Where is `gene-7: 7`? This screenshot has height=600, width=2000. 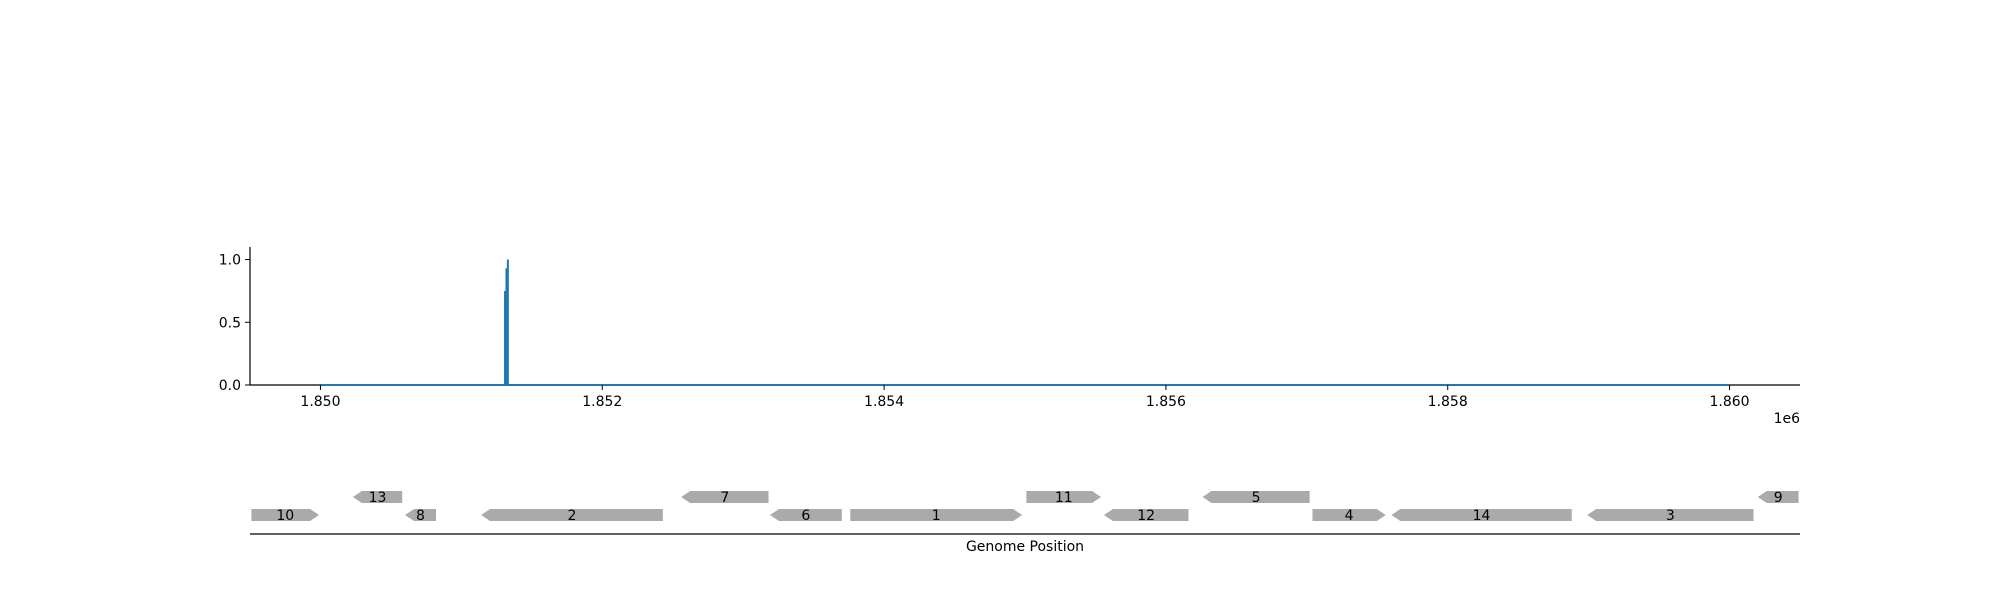
gene-7: 7 is located at coordinates (725, 498).